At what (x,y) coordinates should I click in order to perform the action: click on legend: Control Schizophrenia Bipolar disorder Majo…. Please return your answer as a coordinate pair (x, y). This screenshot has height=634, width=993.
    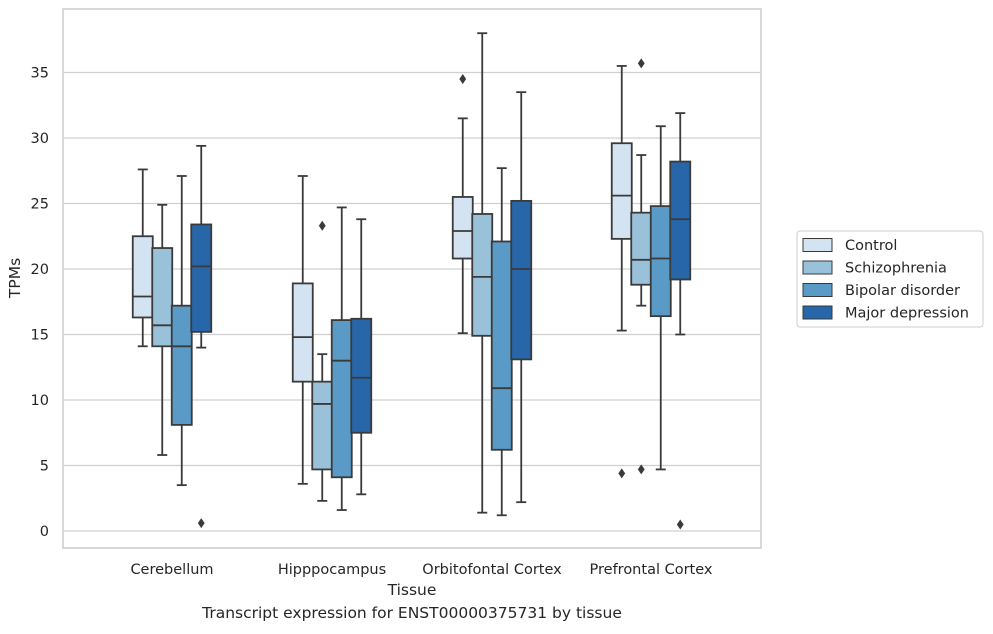
    Looking at the image, I should click on (890, 279).